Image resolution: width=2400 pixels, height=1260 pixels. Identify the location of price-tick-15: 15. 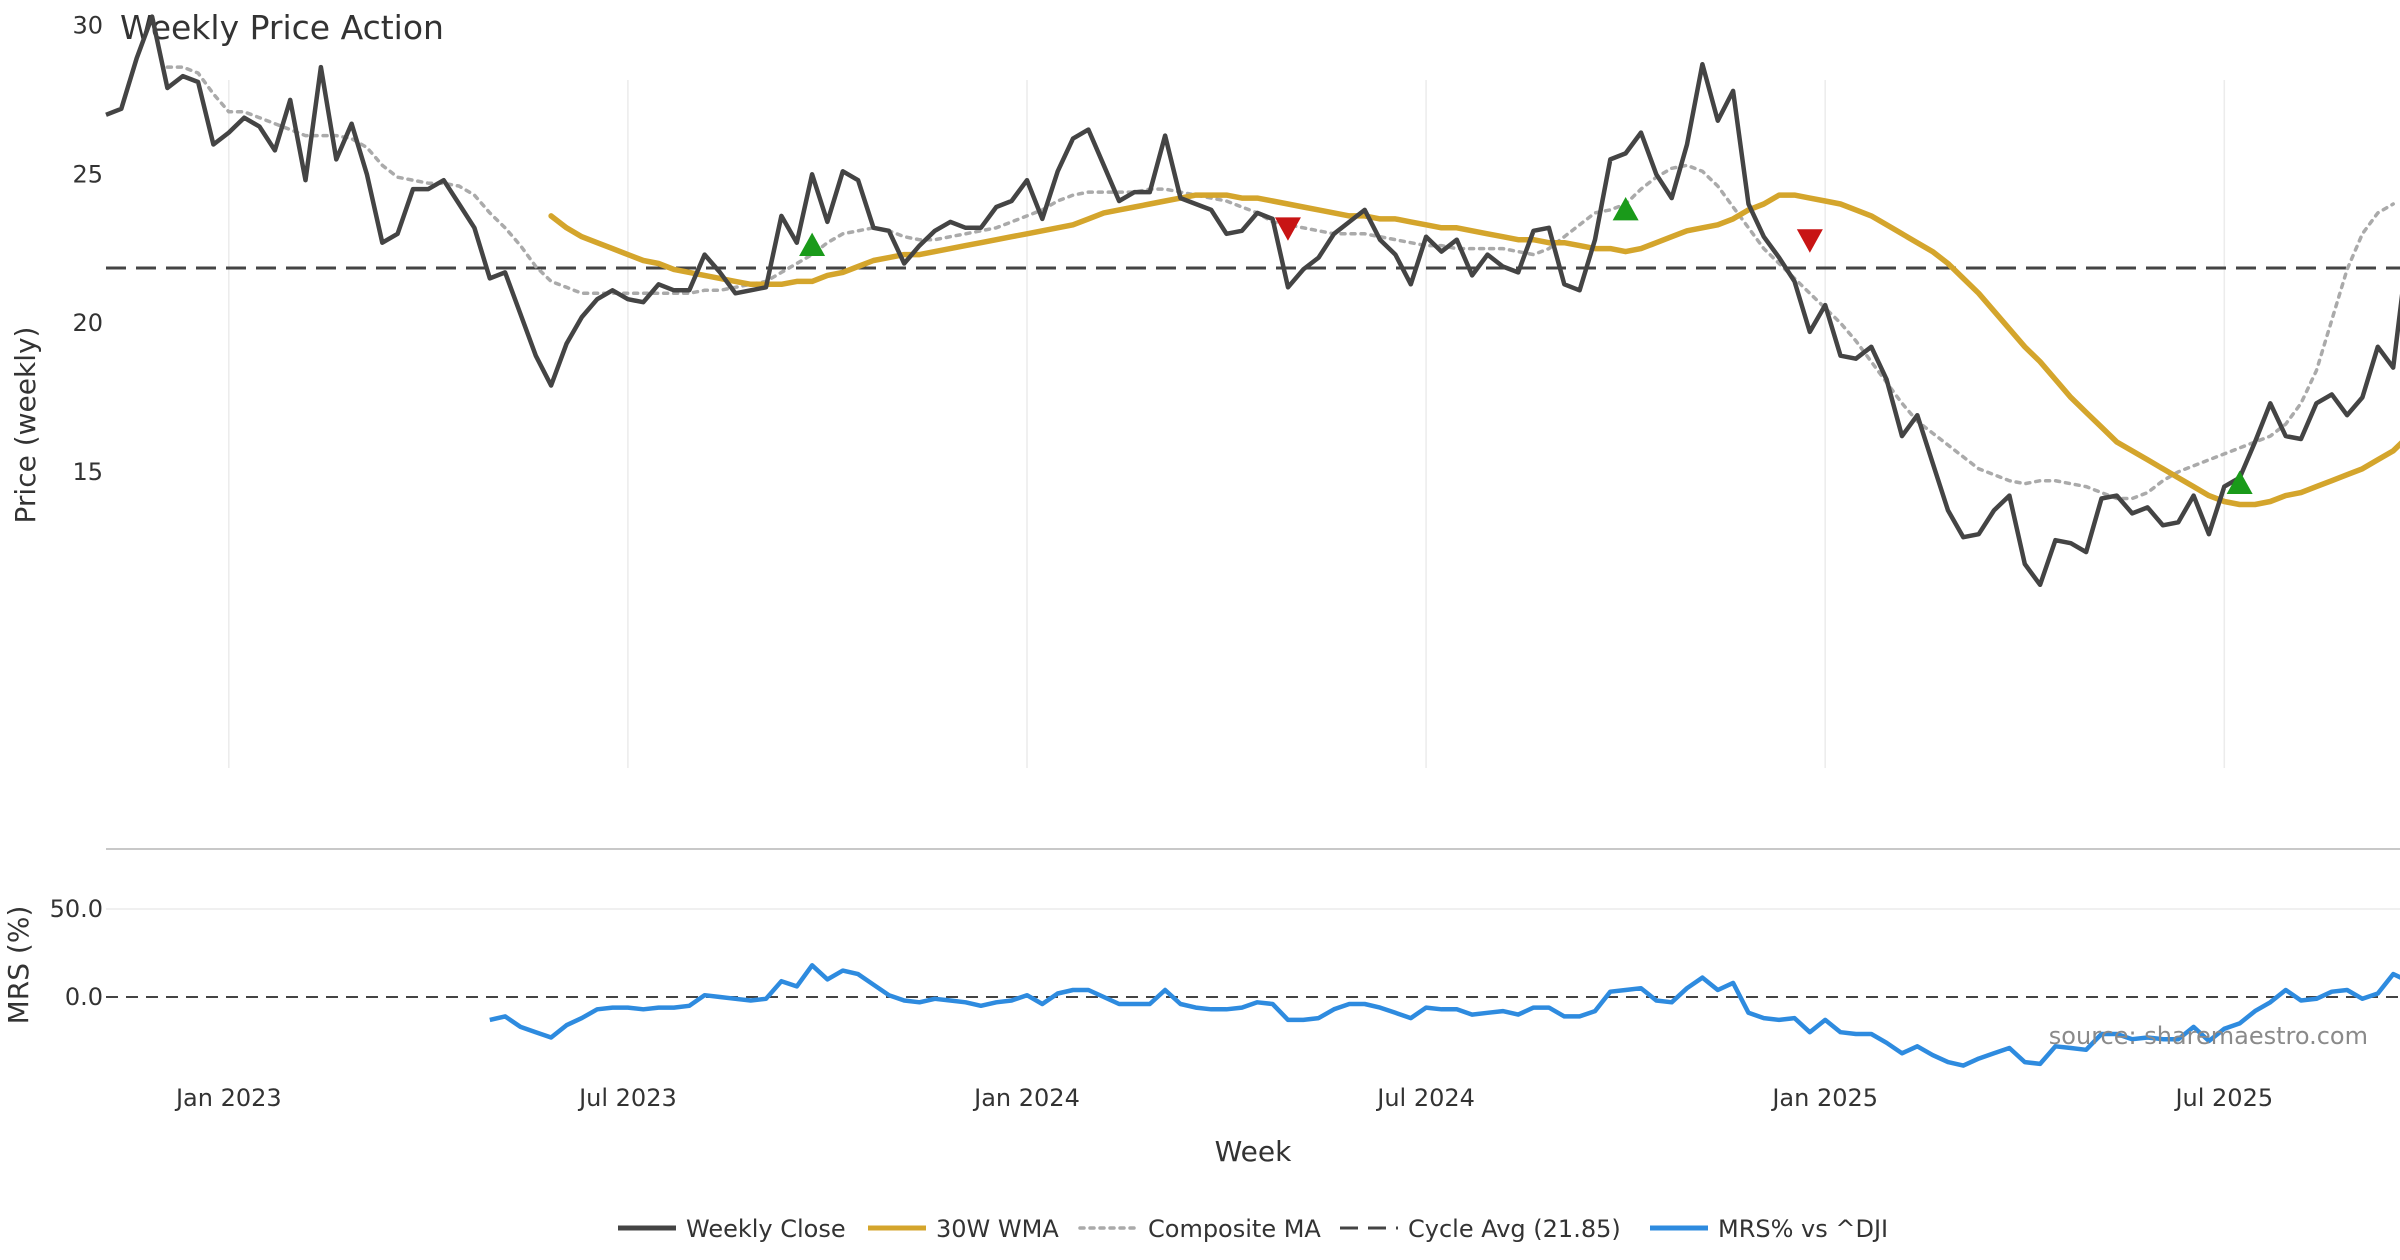
(87, 472).